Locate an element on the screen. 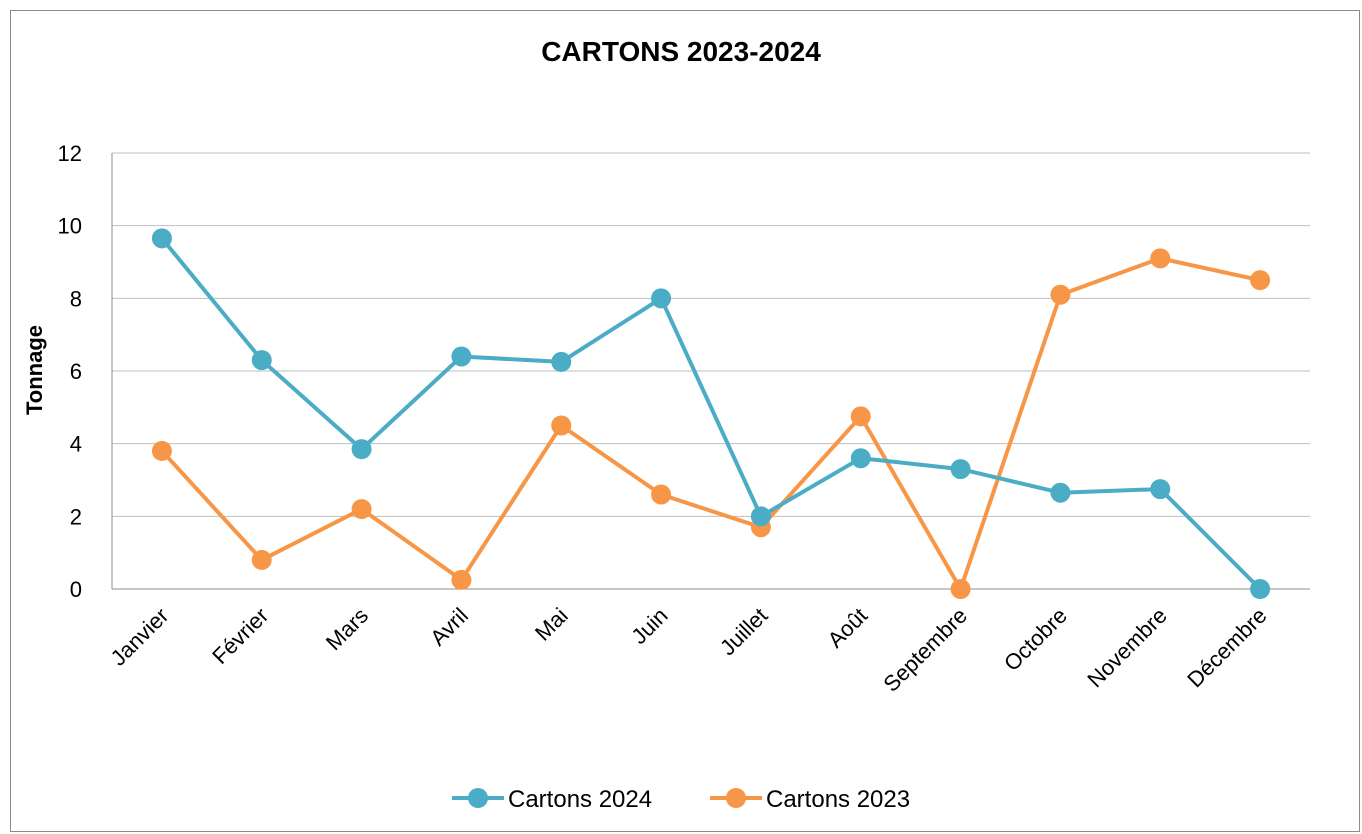 The image size is (1362, 834). y-axis-ticks: 0 2 4 6 8 10 12 is located at coordinates (70, 371).